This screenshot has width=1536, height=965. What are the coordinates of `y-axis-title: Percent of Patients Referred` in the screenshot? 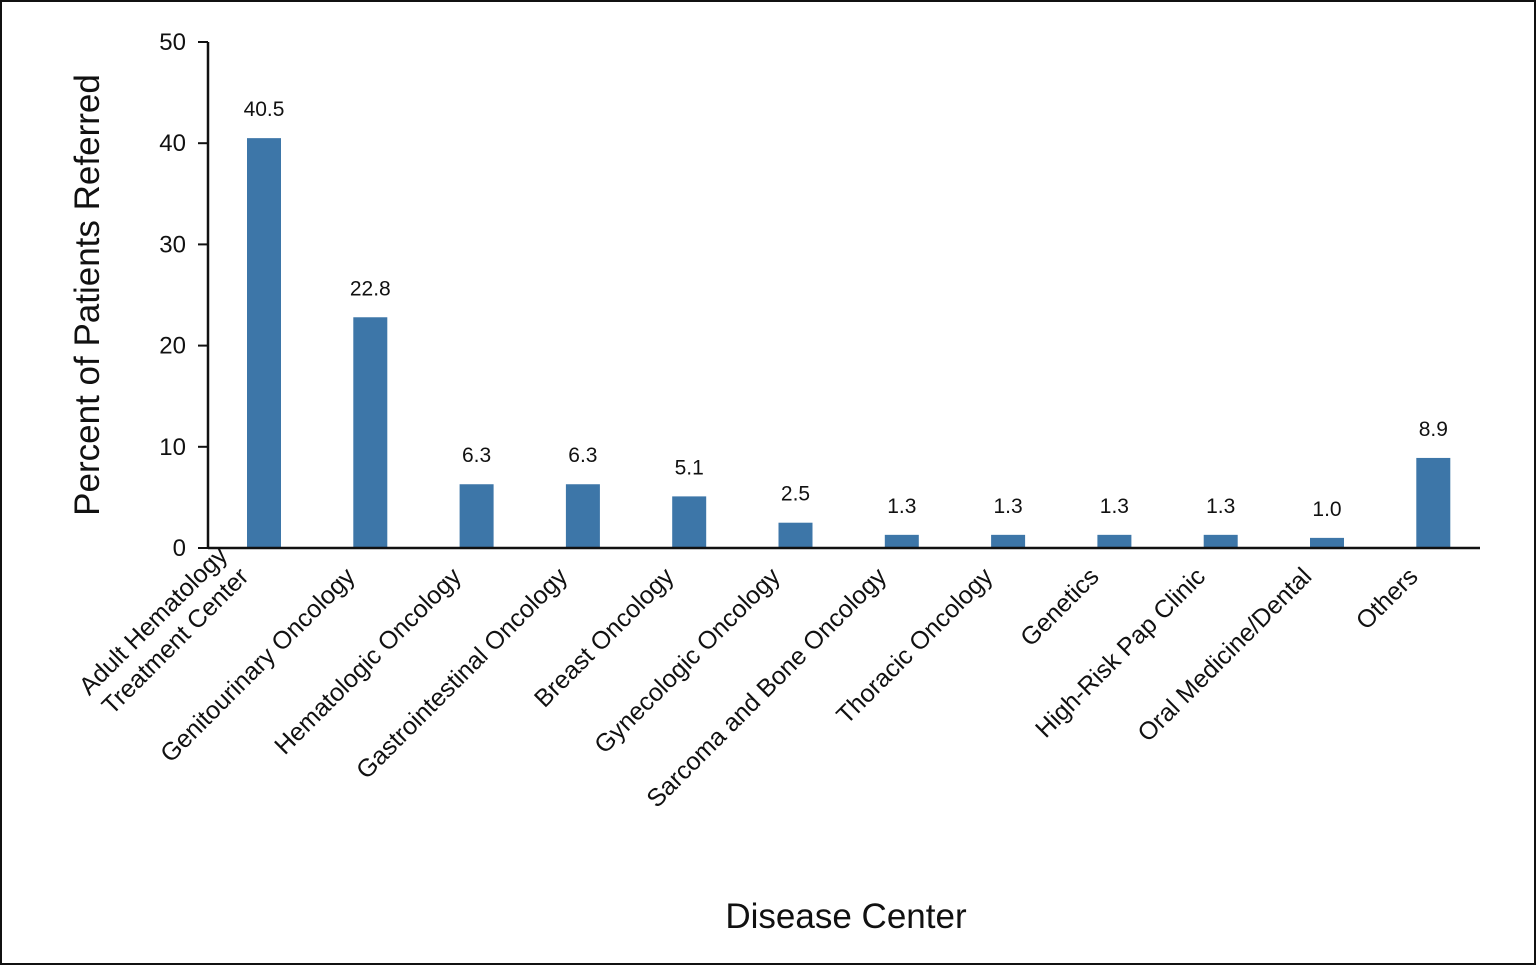 It's located at (87, 295).